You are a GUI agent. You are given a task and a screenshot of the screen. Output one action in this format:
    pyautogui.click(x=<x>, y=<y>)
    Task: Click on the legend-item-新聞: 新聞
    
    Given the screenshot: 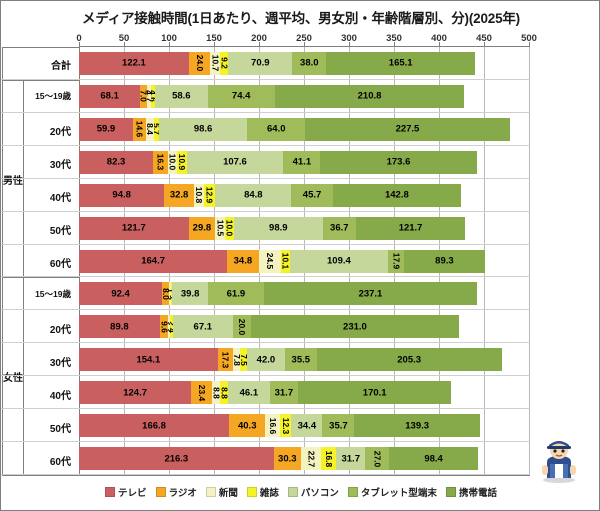 What is the action you would take?
    pyautogui.click(x=221, y=492)
    